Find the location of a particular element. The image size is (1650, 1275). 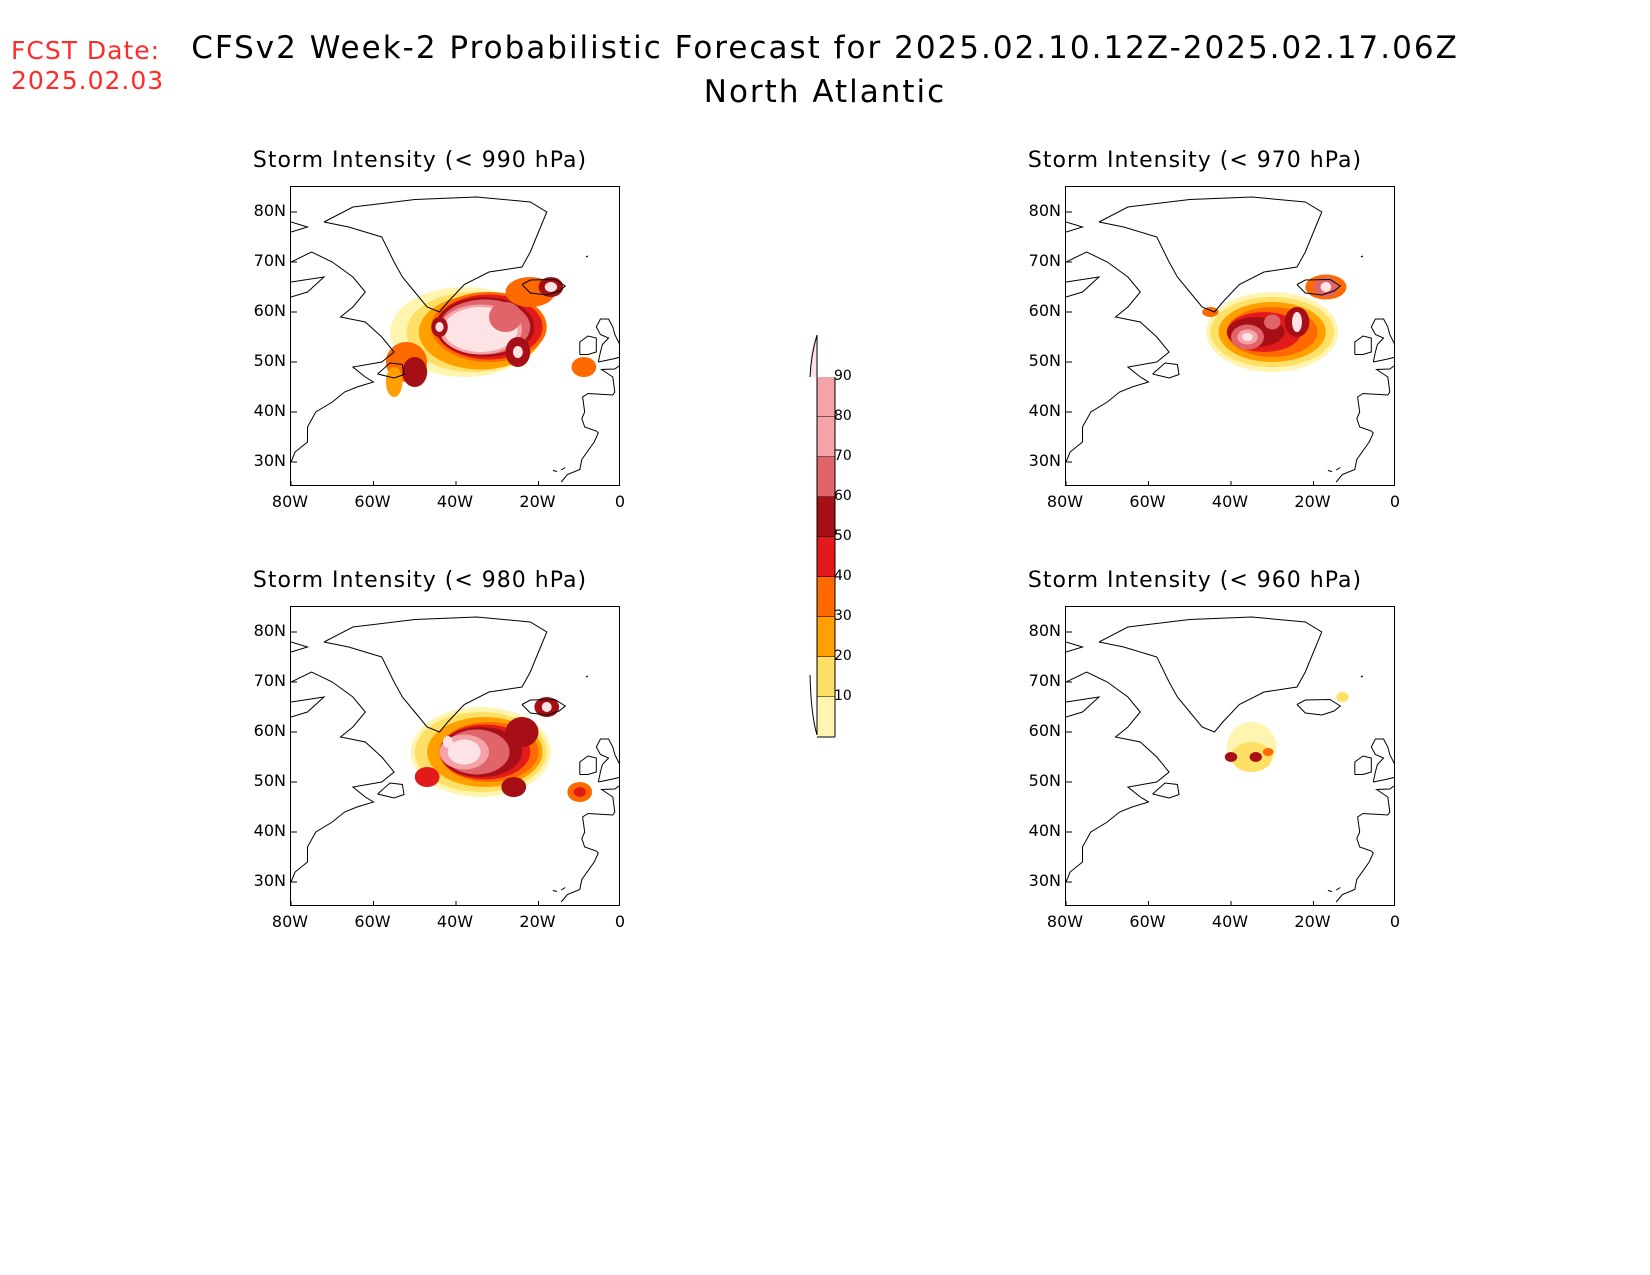

fcst-date-label: FCST Date: is located at coordinates (86, 50).